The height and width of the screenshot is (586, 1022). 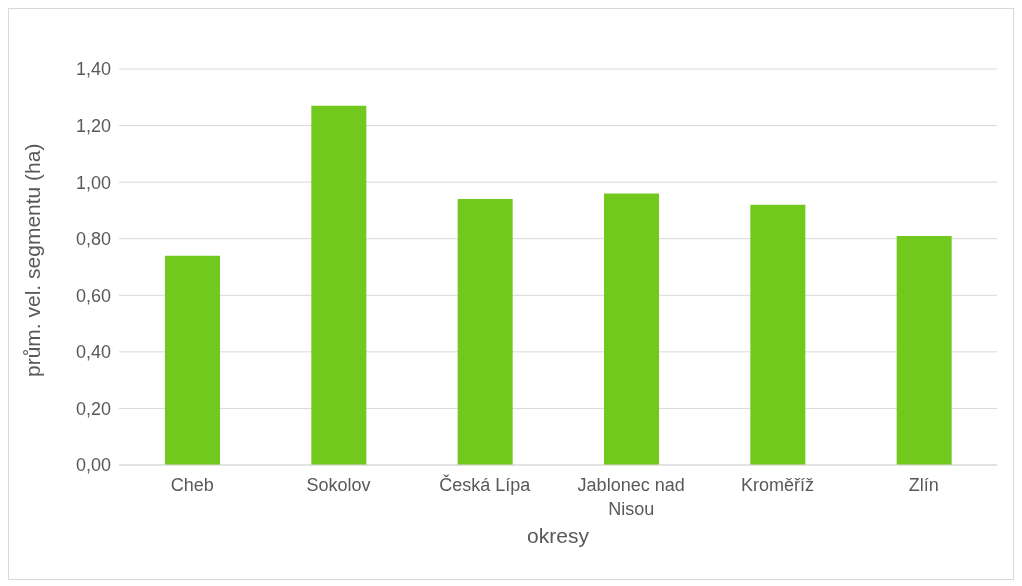 What do you see at coordinates (338, 485) in the screenshot?
I see `x-tick-label: Sokolov` at bounding box center [338, 485].